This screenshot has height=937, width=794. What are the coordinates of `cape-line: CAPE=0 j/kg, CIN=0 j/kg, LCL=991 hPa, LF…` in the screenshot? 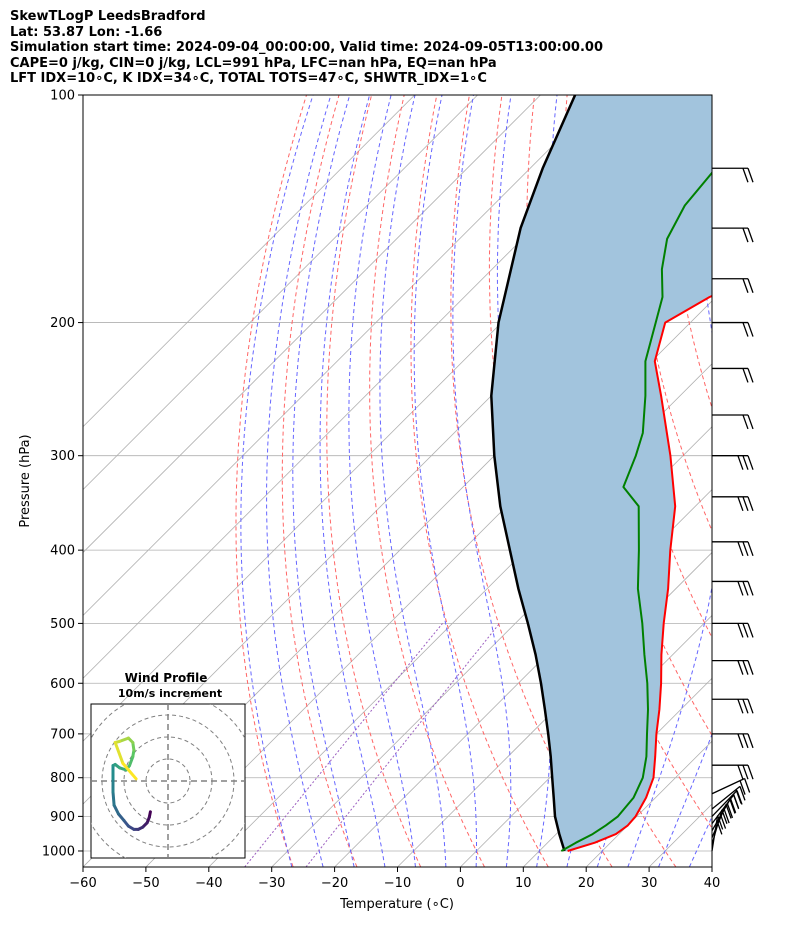 It's located at (253, 63).